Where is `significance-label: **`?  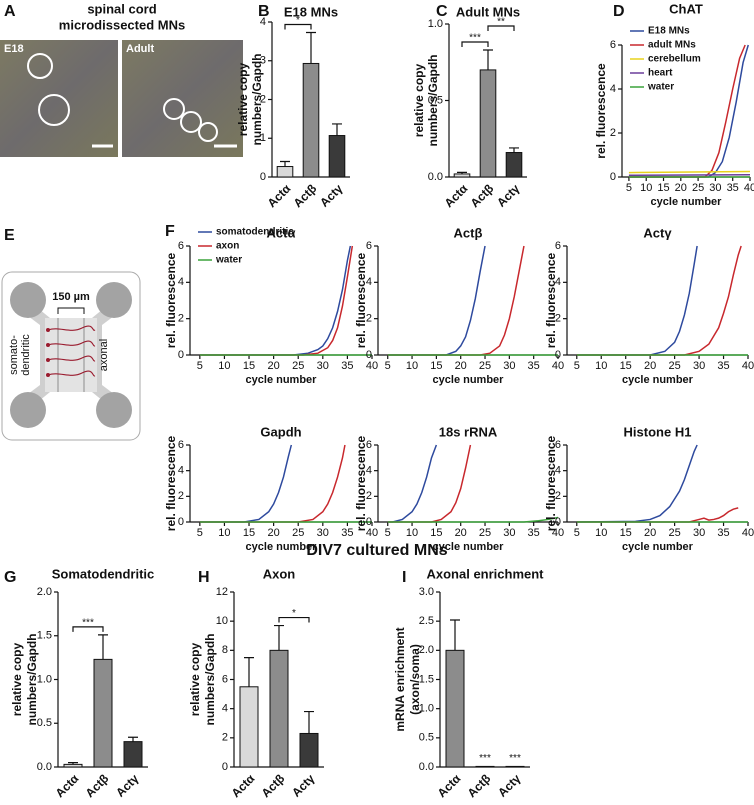 significance-label: ** is located at coordinates (501, 22).